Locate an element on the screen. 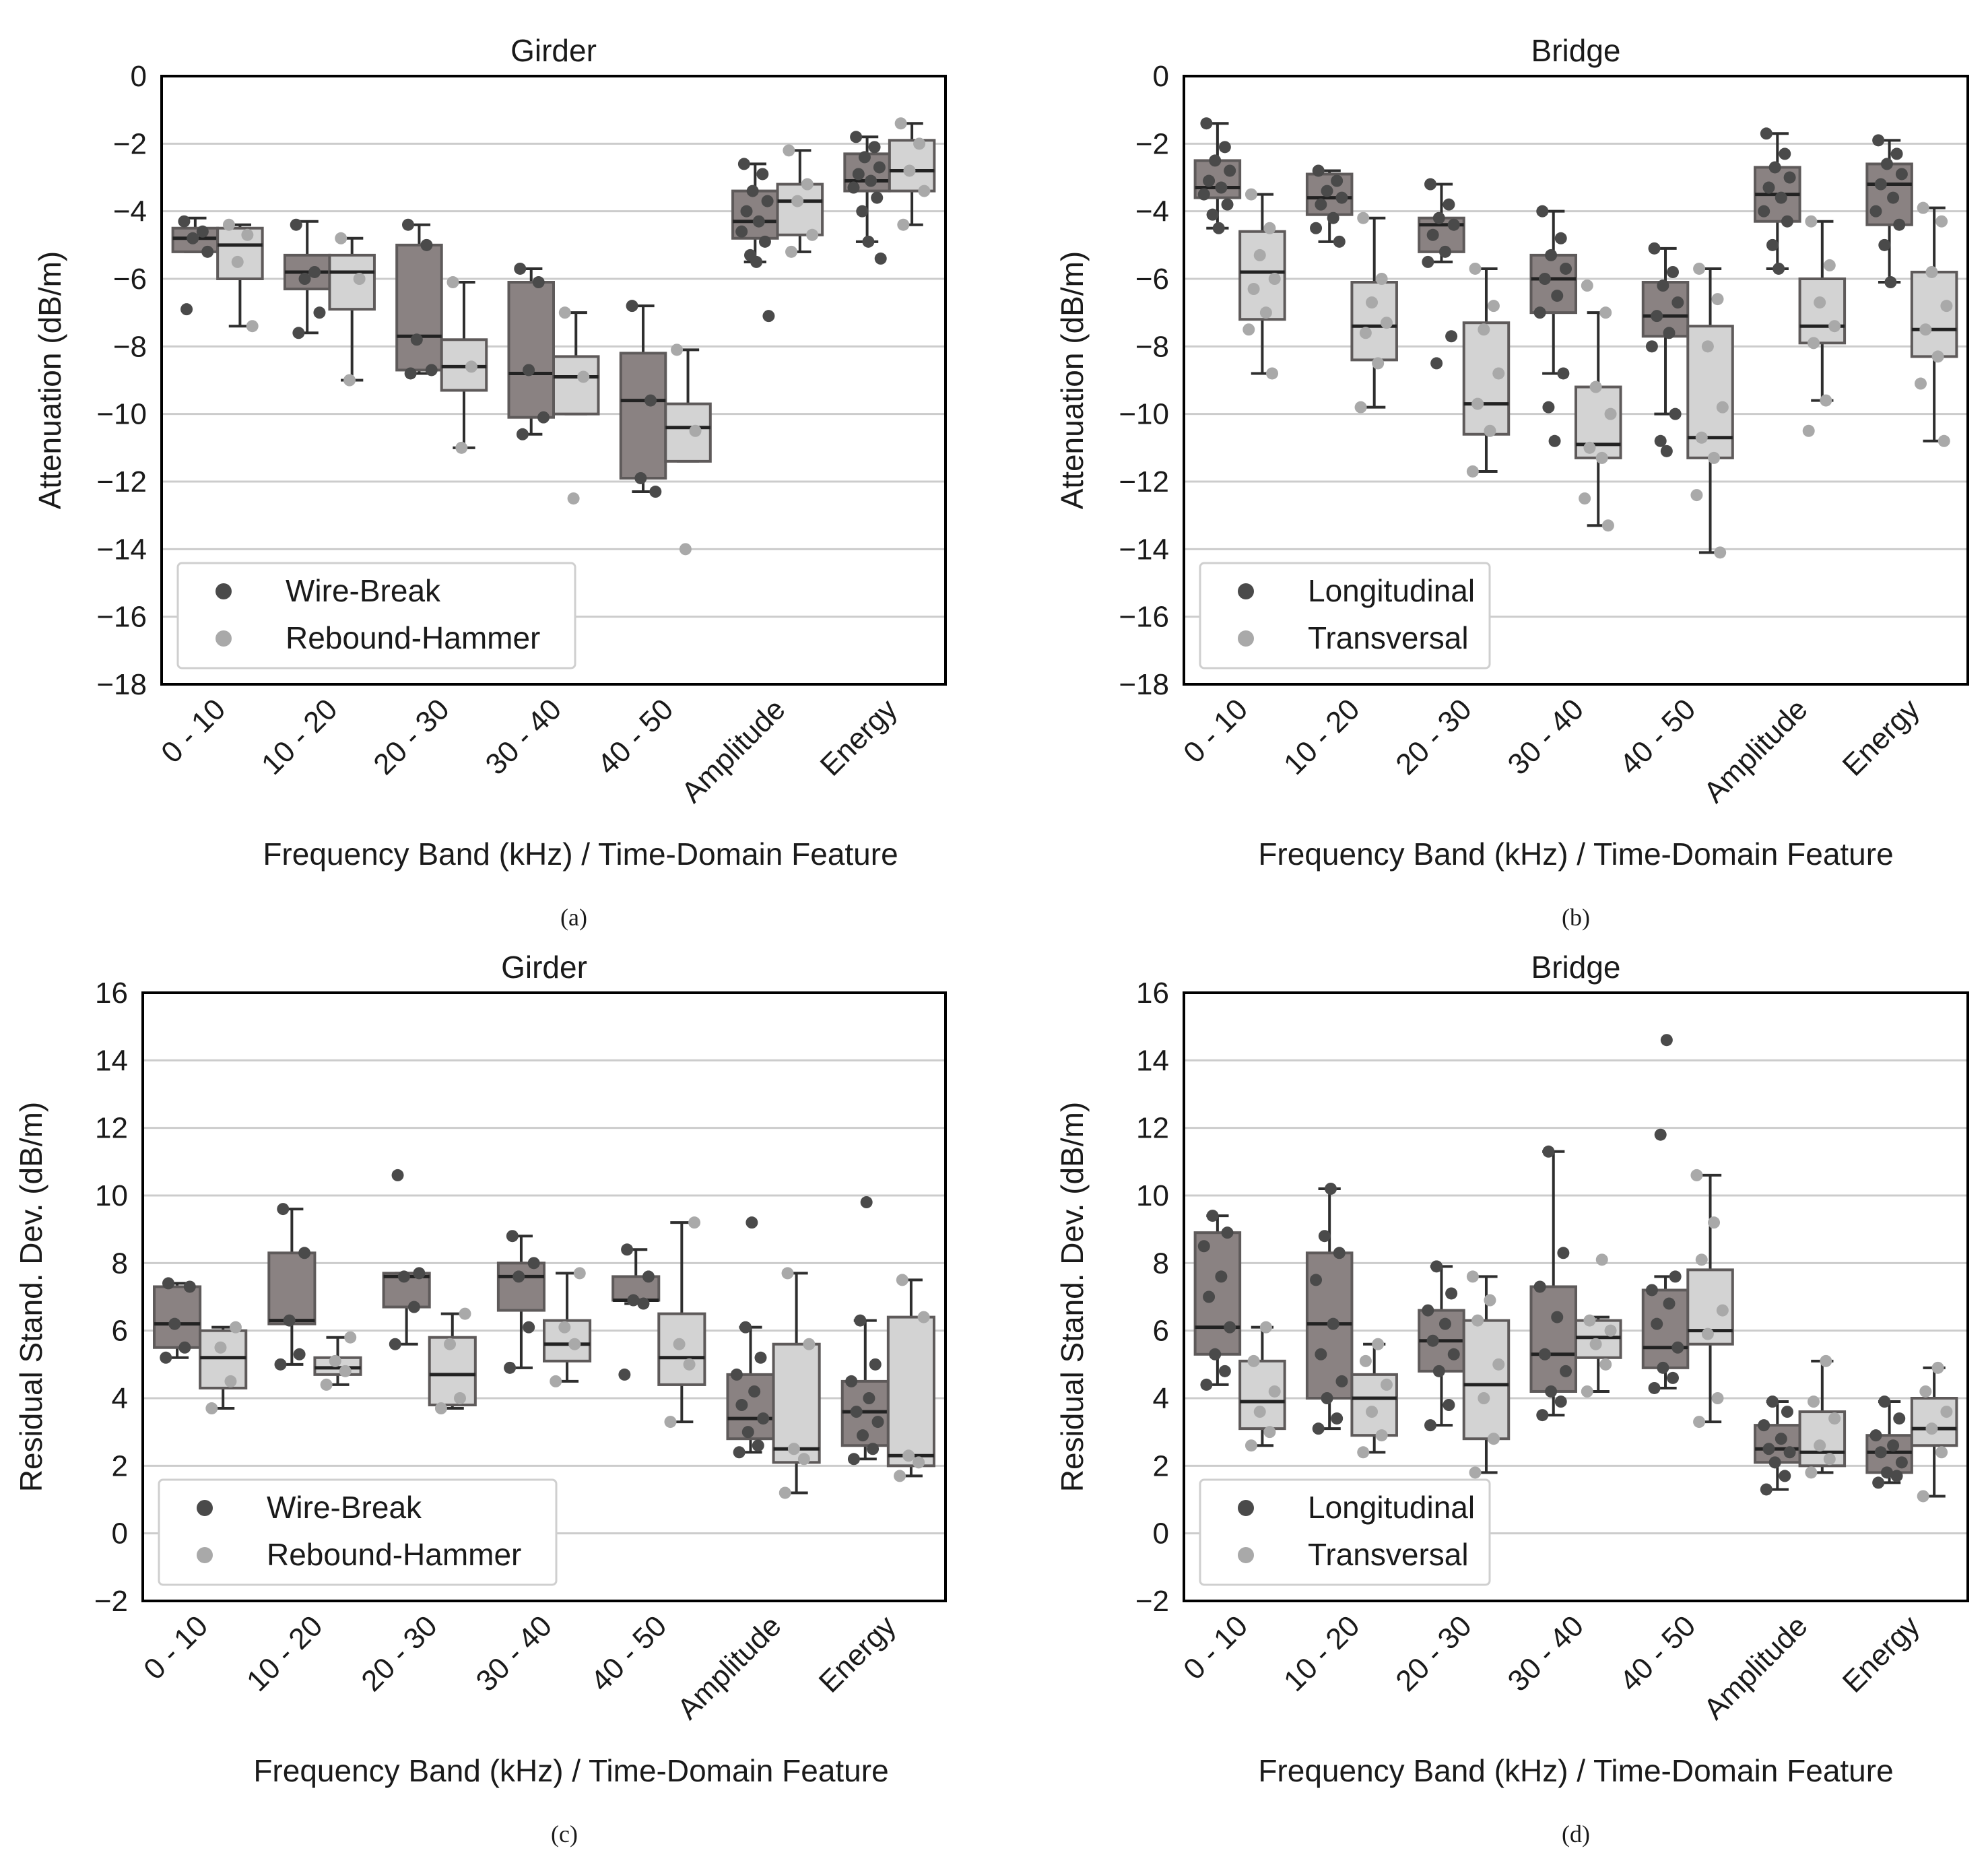  x-tick-label: 30 - 40 is located at coordinates (1546, 736).